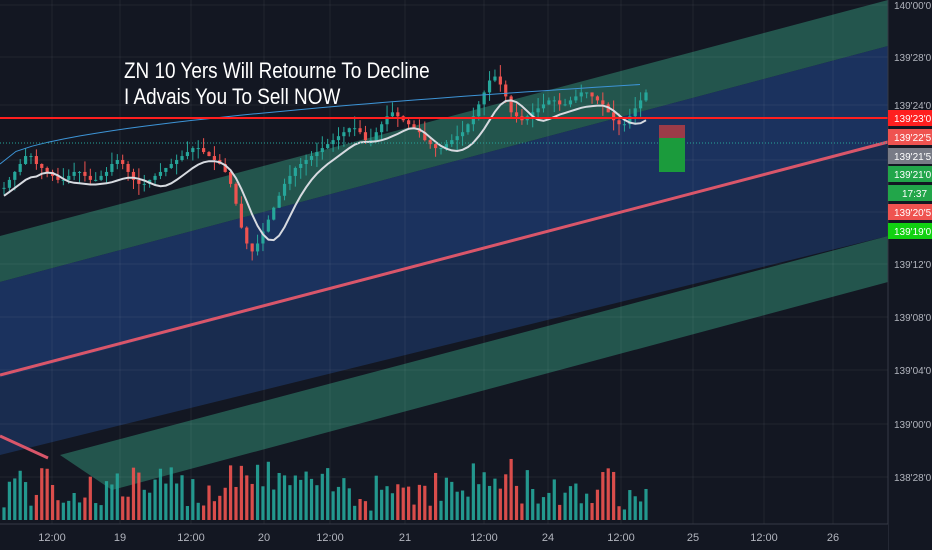 This screenshot has width=932, height=550. Describe the element at coordinates (913, 6) in the screenshot. I see `price-tick-label: 140'00'0` at that location.